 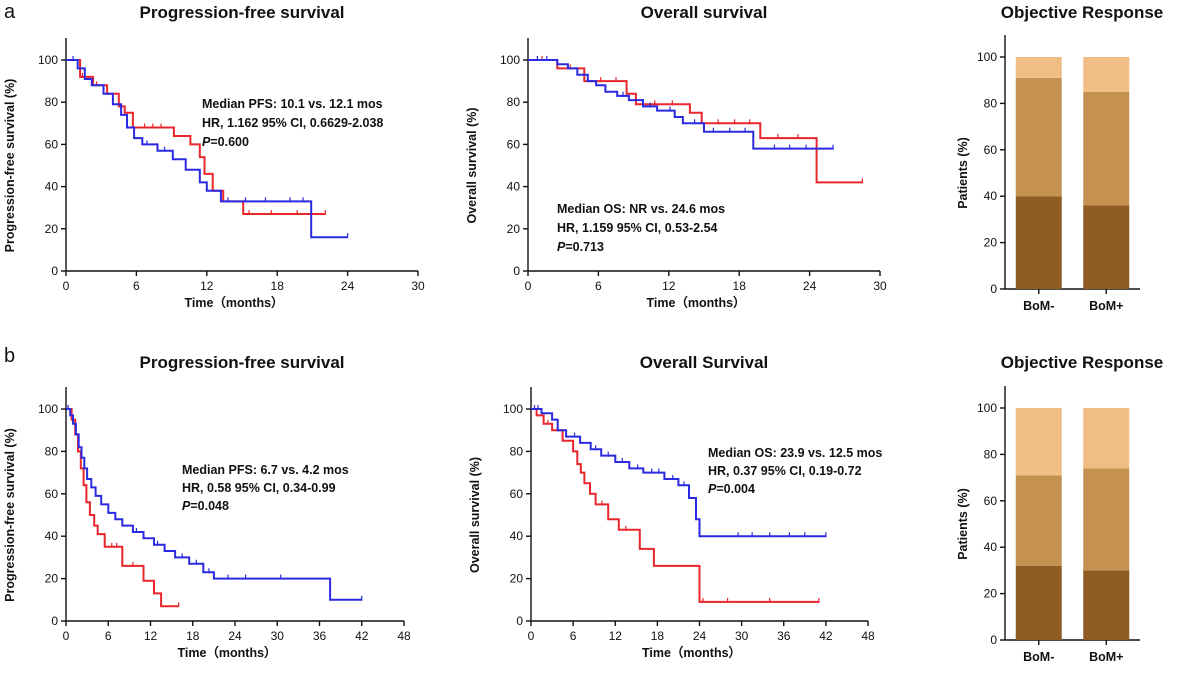 What do you see at coordinates (209, 506) in the screenshot?
I see `stat-annotation-text: =0.048` at bounding box center [209, 506].